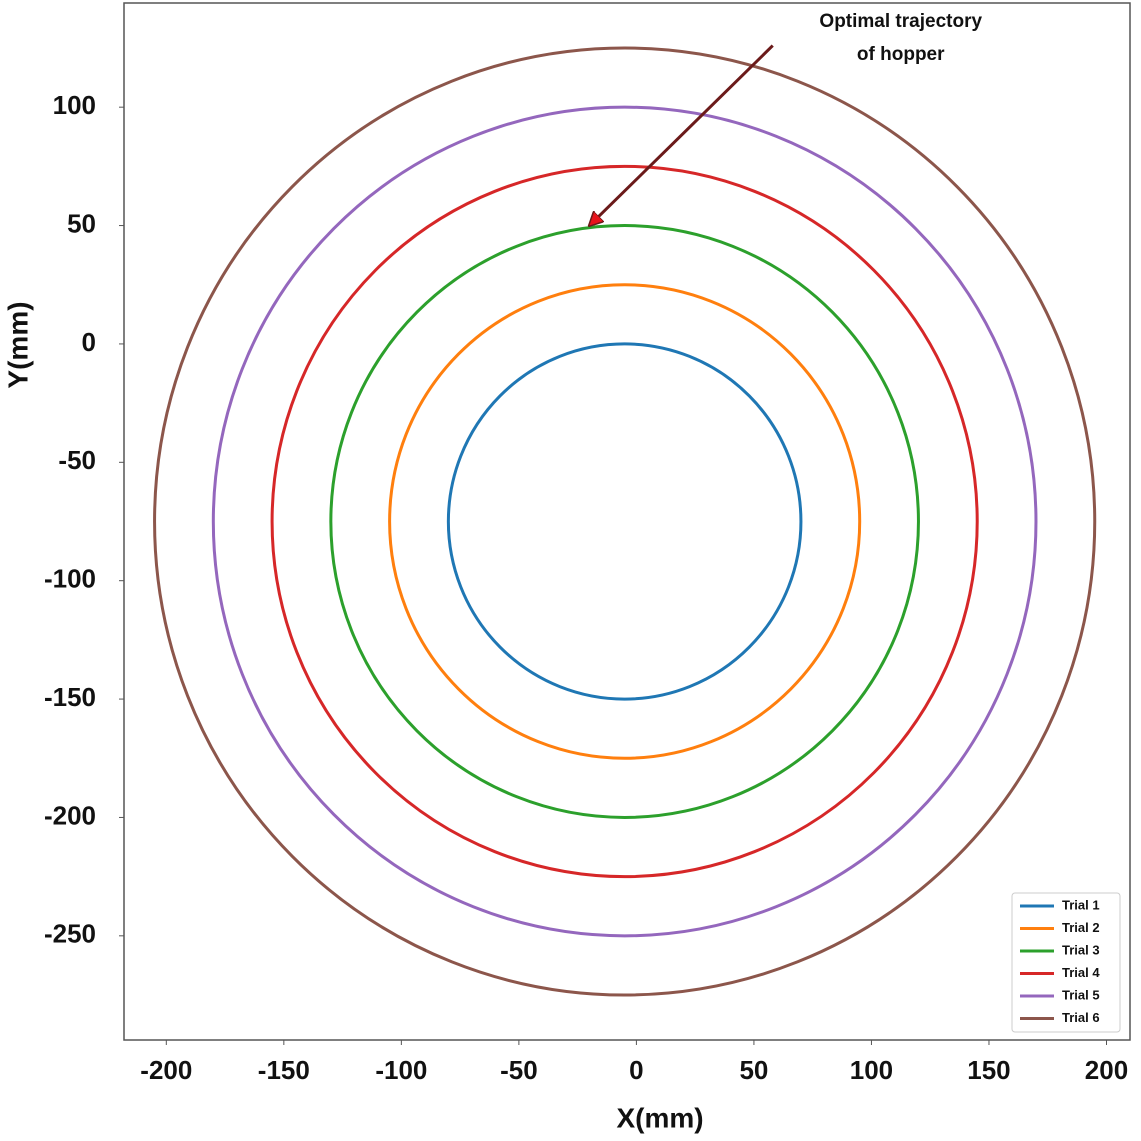 The height and width of the screenshot is (1141, 1141). Describe the element at coordinates (284, 1070) in the screenshot. I see `x-tick-label: -150` at that location.